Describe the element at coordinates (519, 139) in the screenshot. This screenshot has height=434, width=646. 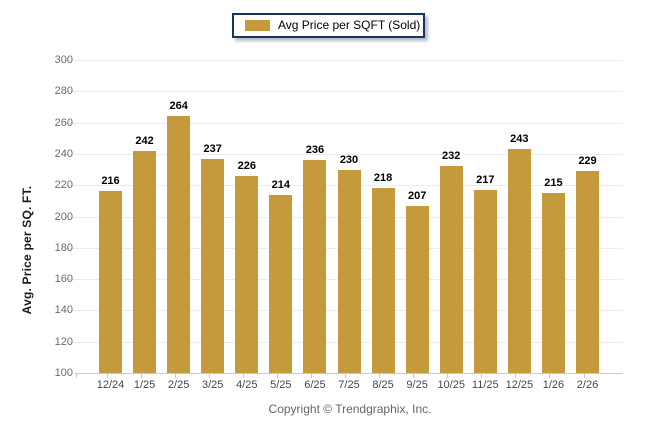
I see `bar-value-label: 243` at that location.